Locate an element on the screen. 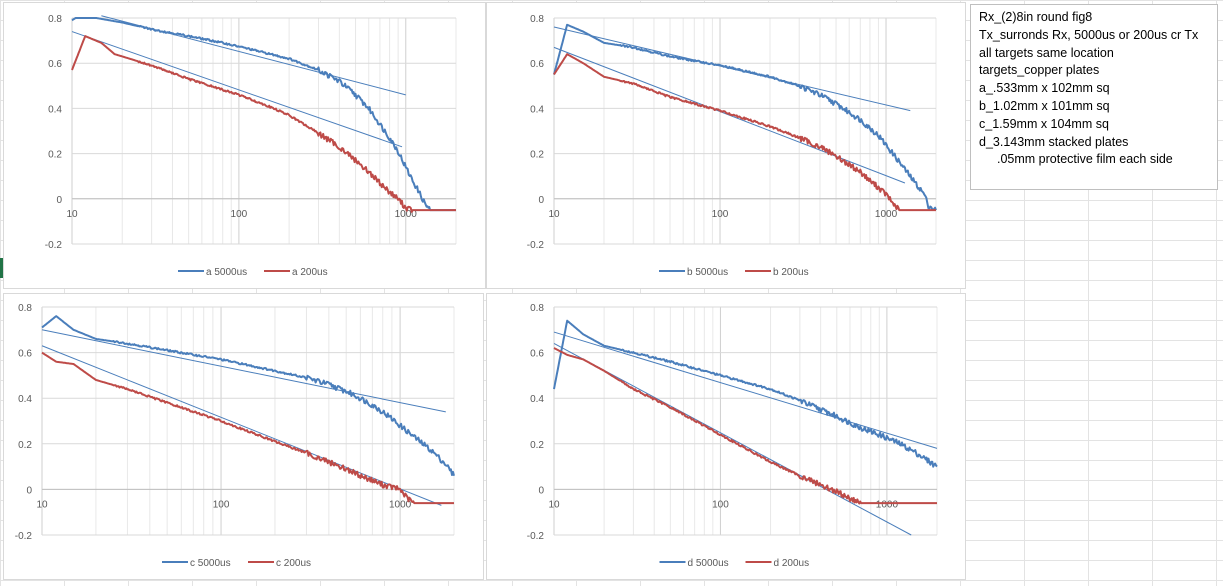 The width and height of the screenshot is (1223, 586). notes-line: Rx_(2)8in round fig8 is located at coordinates (1036, 17).